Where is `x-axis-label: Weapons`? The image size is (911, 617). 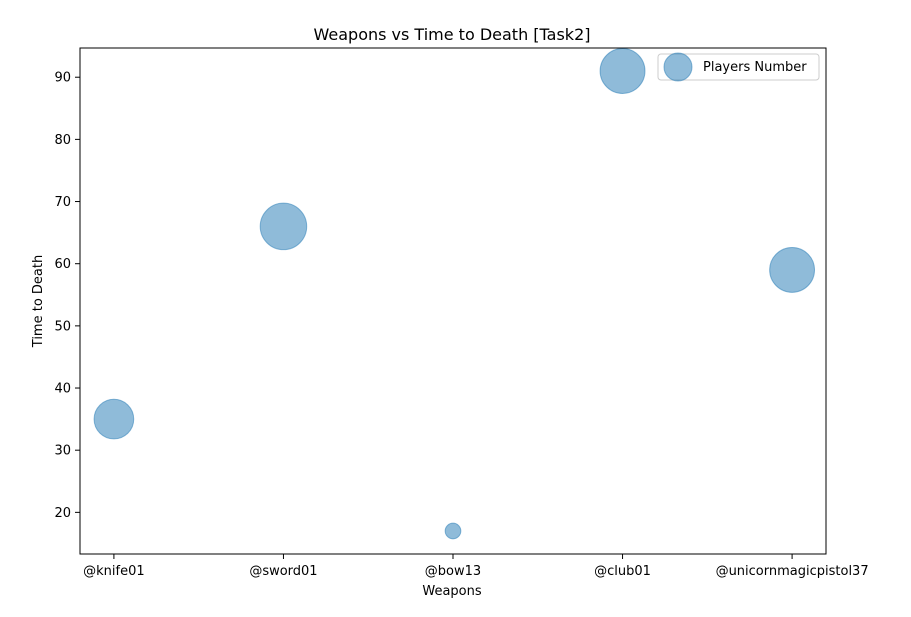
x-axis-label: Weapons is located at coordinates (452, 591).